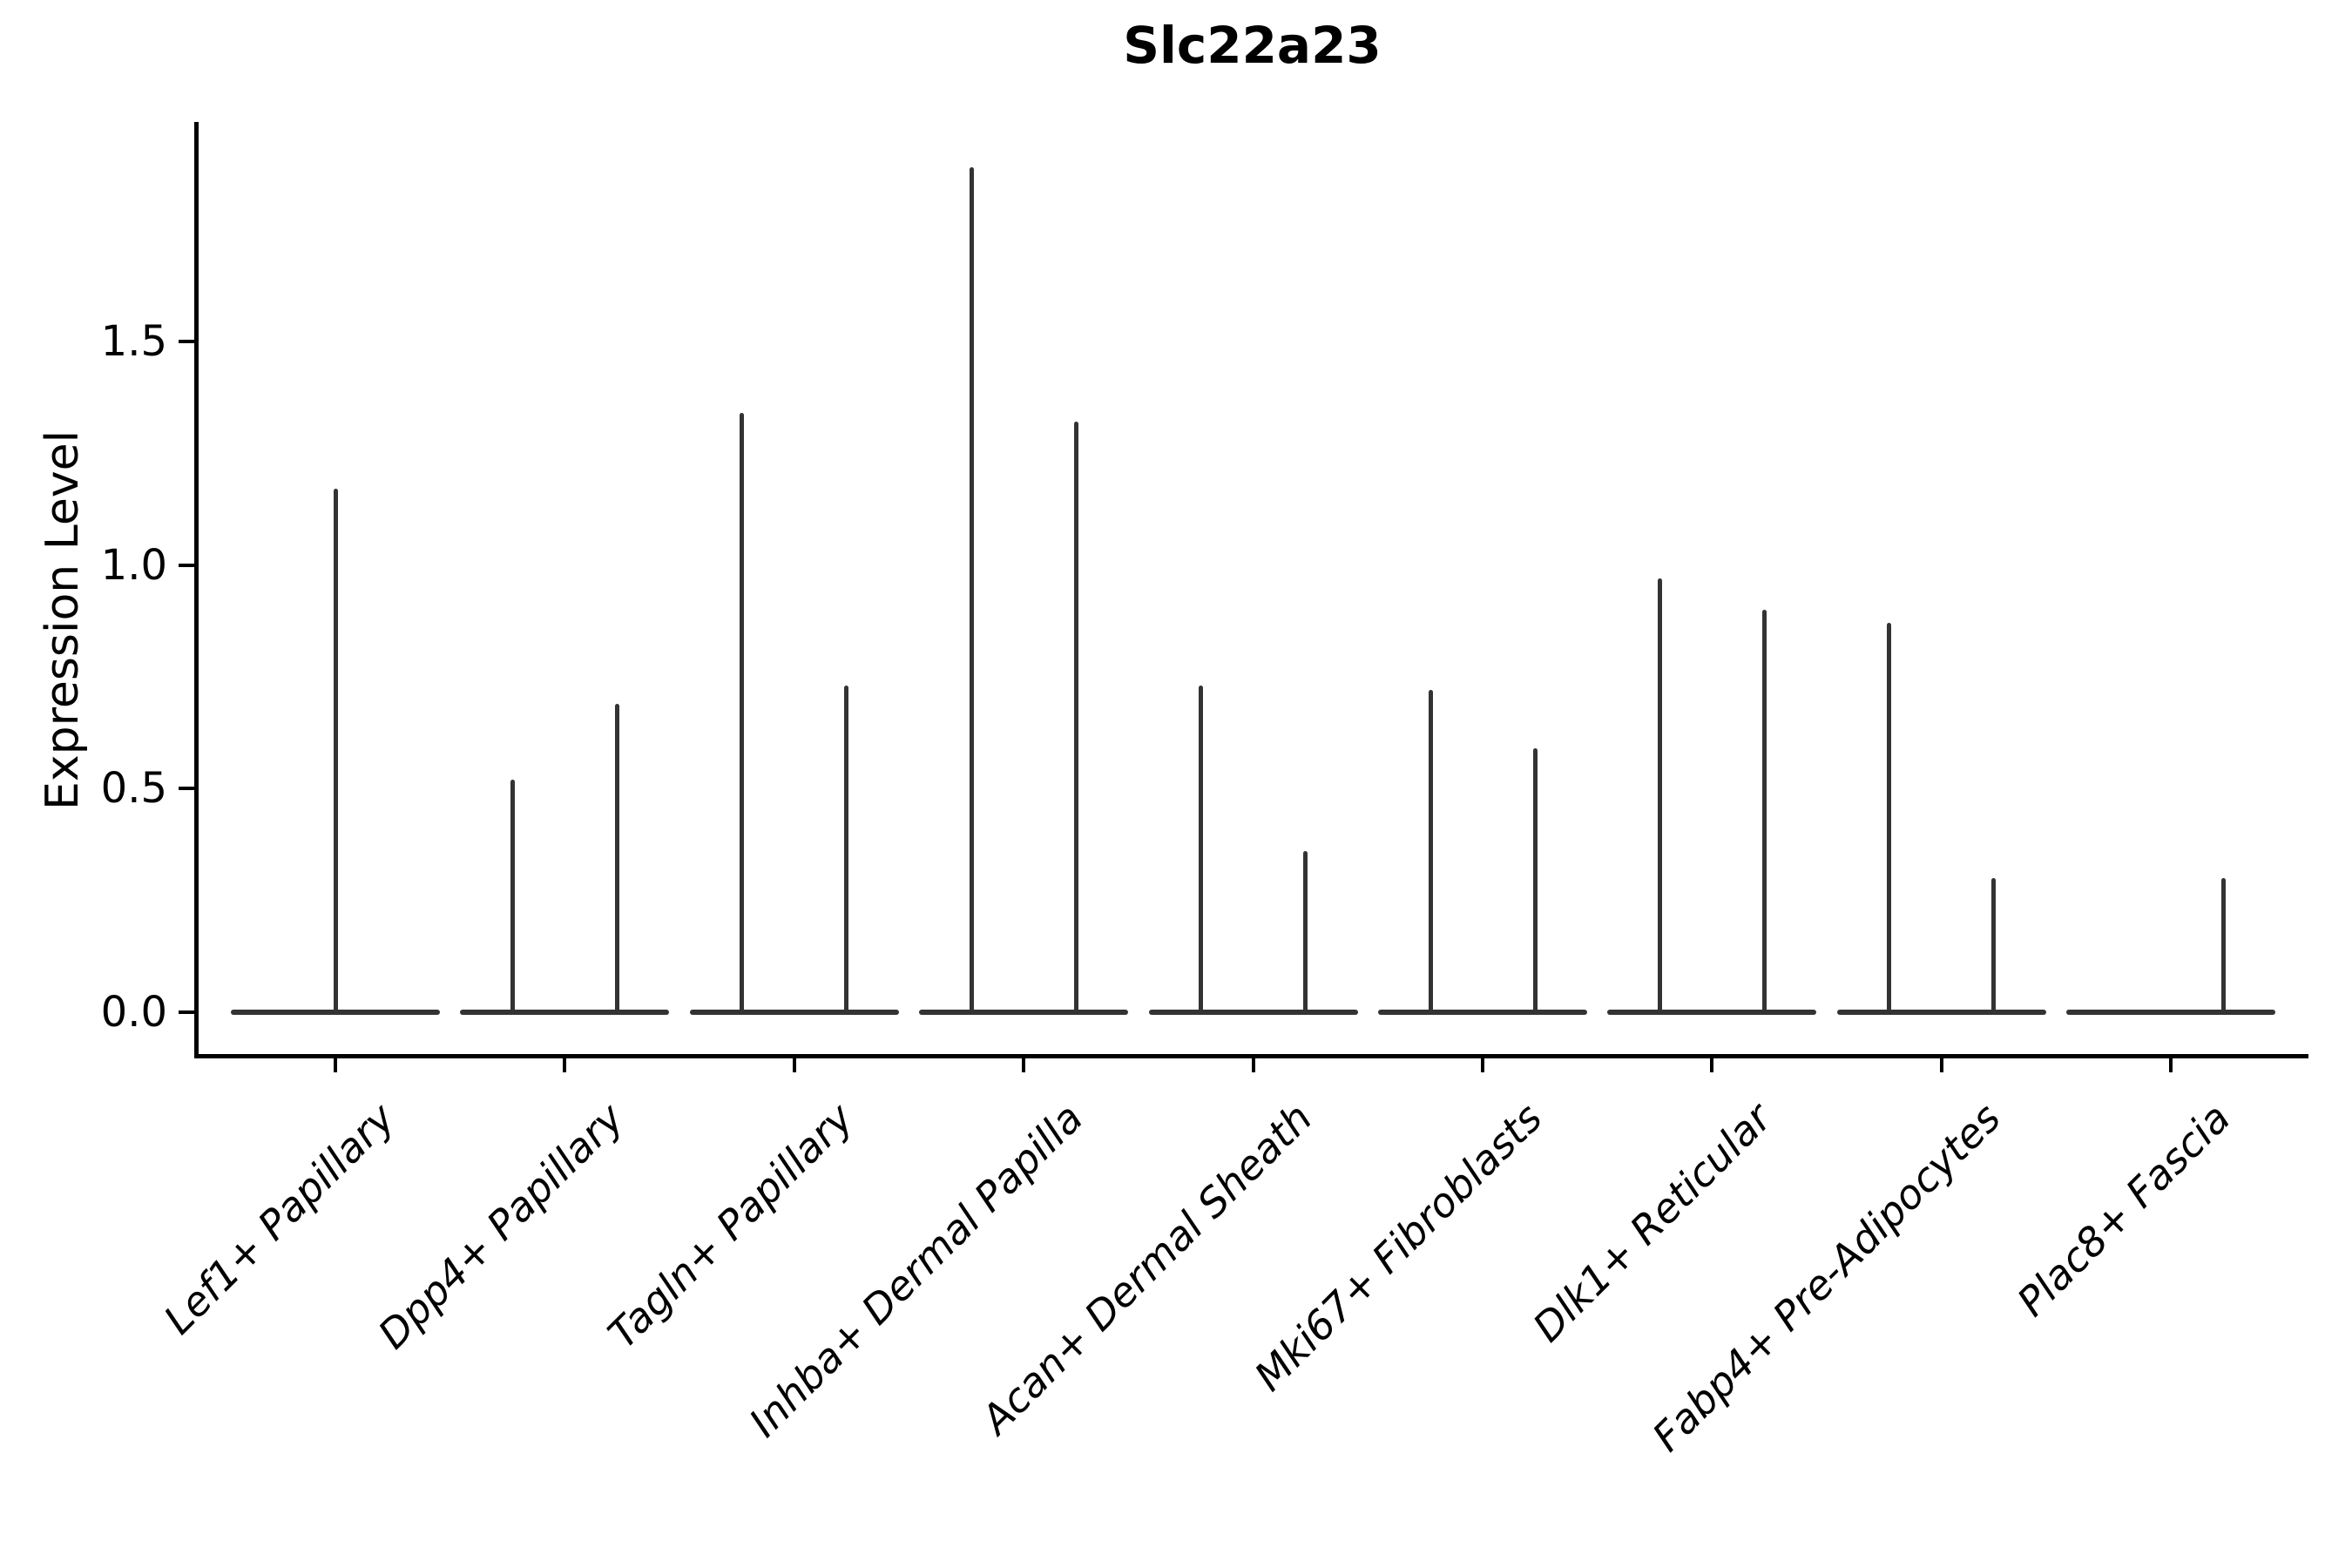  I want to click on y-tick-label: 1.5, so click(134, 341).